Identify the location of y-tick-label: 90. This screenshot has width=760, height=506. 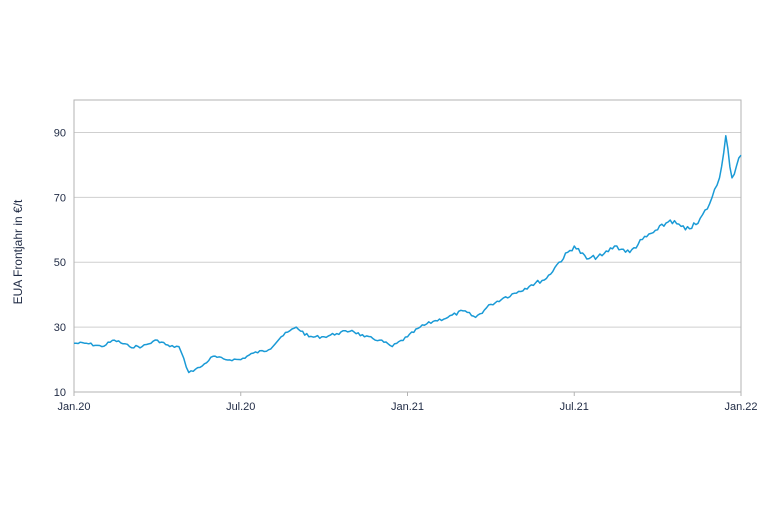
(60, 133).